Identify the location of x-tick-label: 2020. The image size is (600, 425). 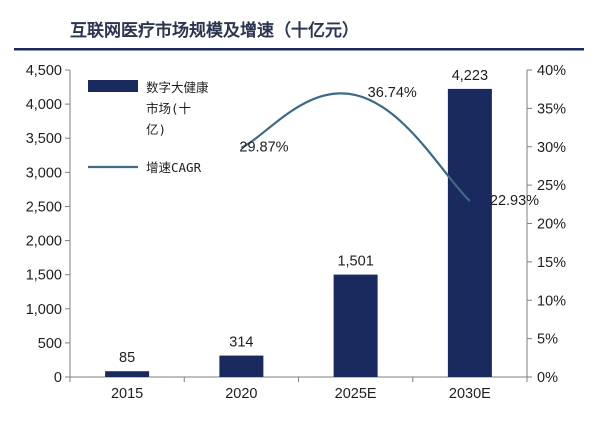
(241, 394).